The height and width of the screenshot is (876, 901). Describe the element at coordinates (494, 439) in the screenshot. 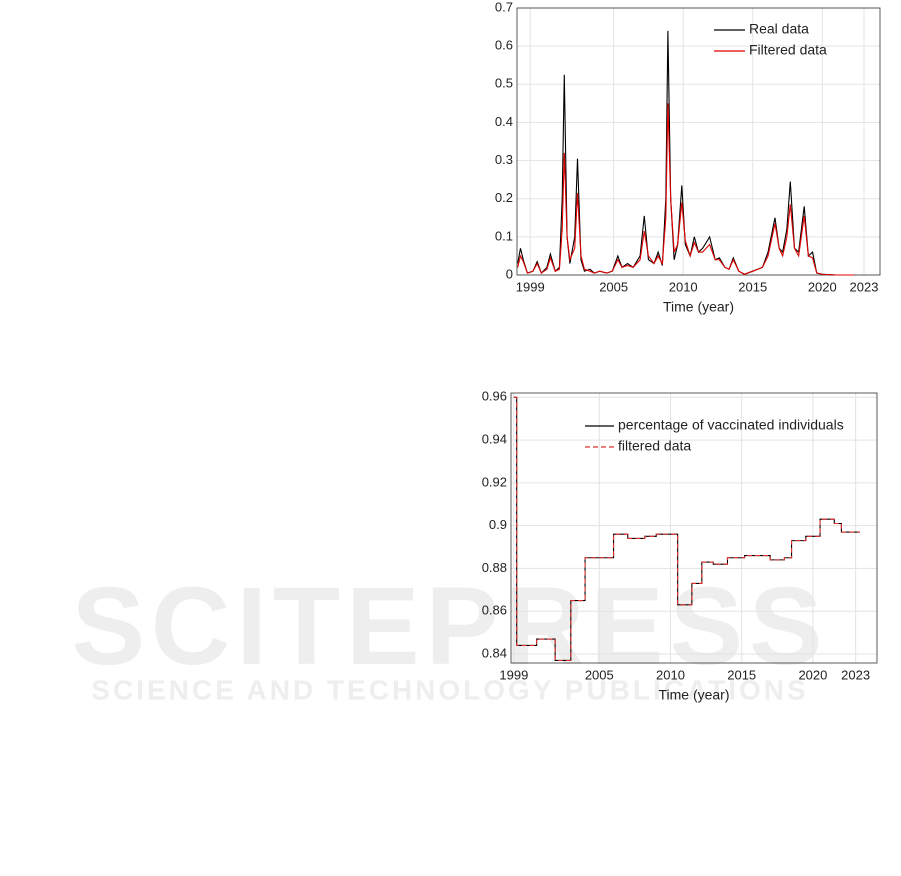

I see `y-tick-label: 0.94` at that location.